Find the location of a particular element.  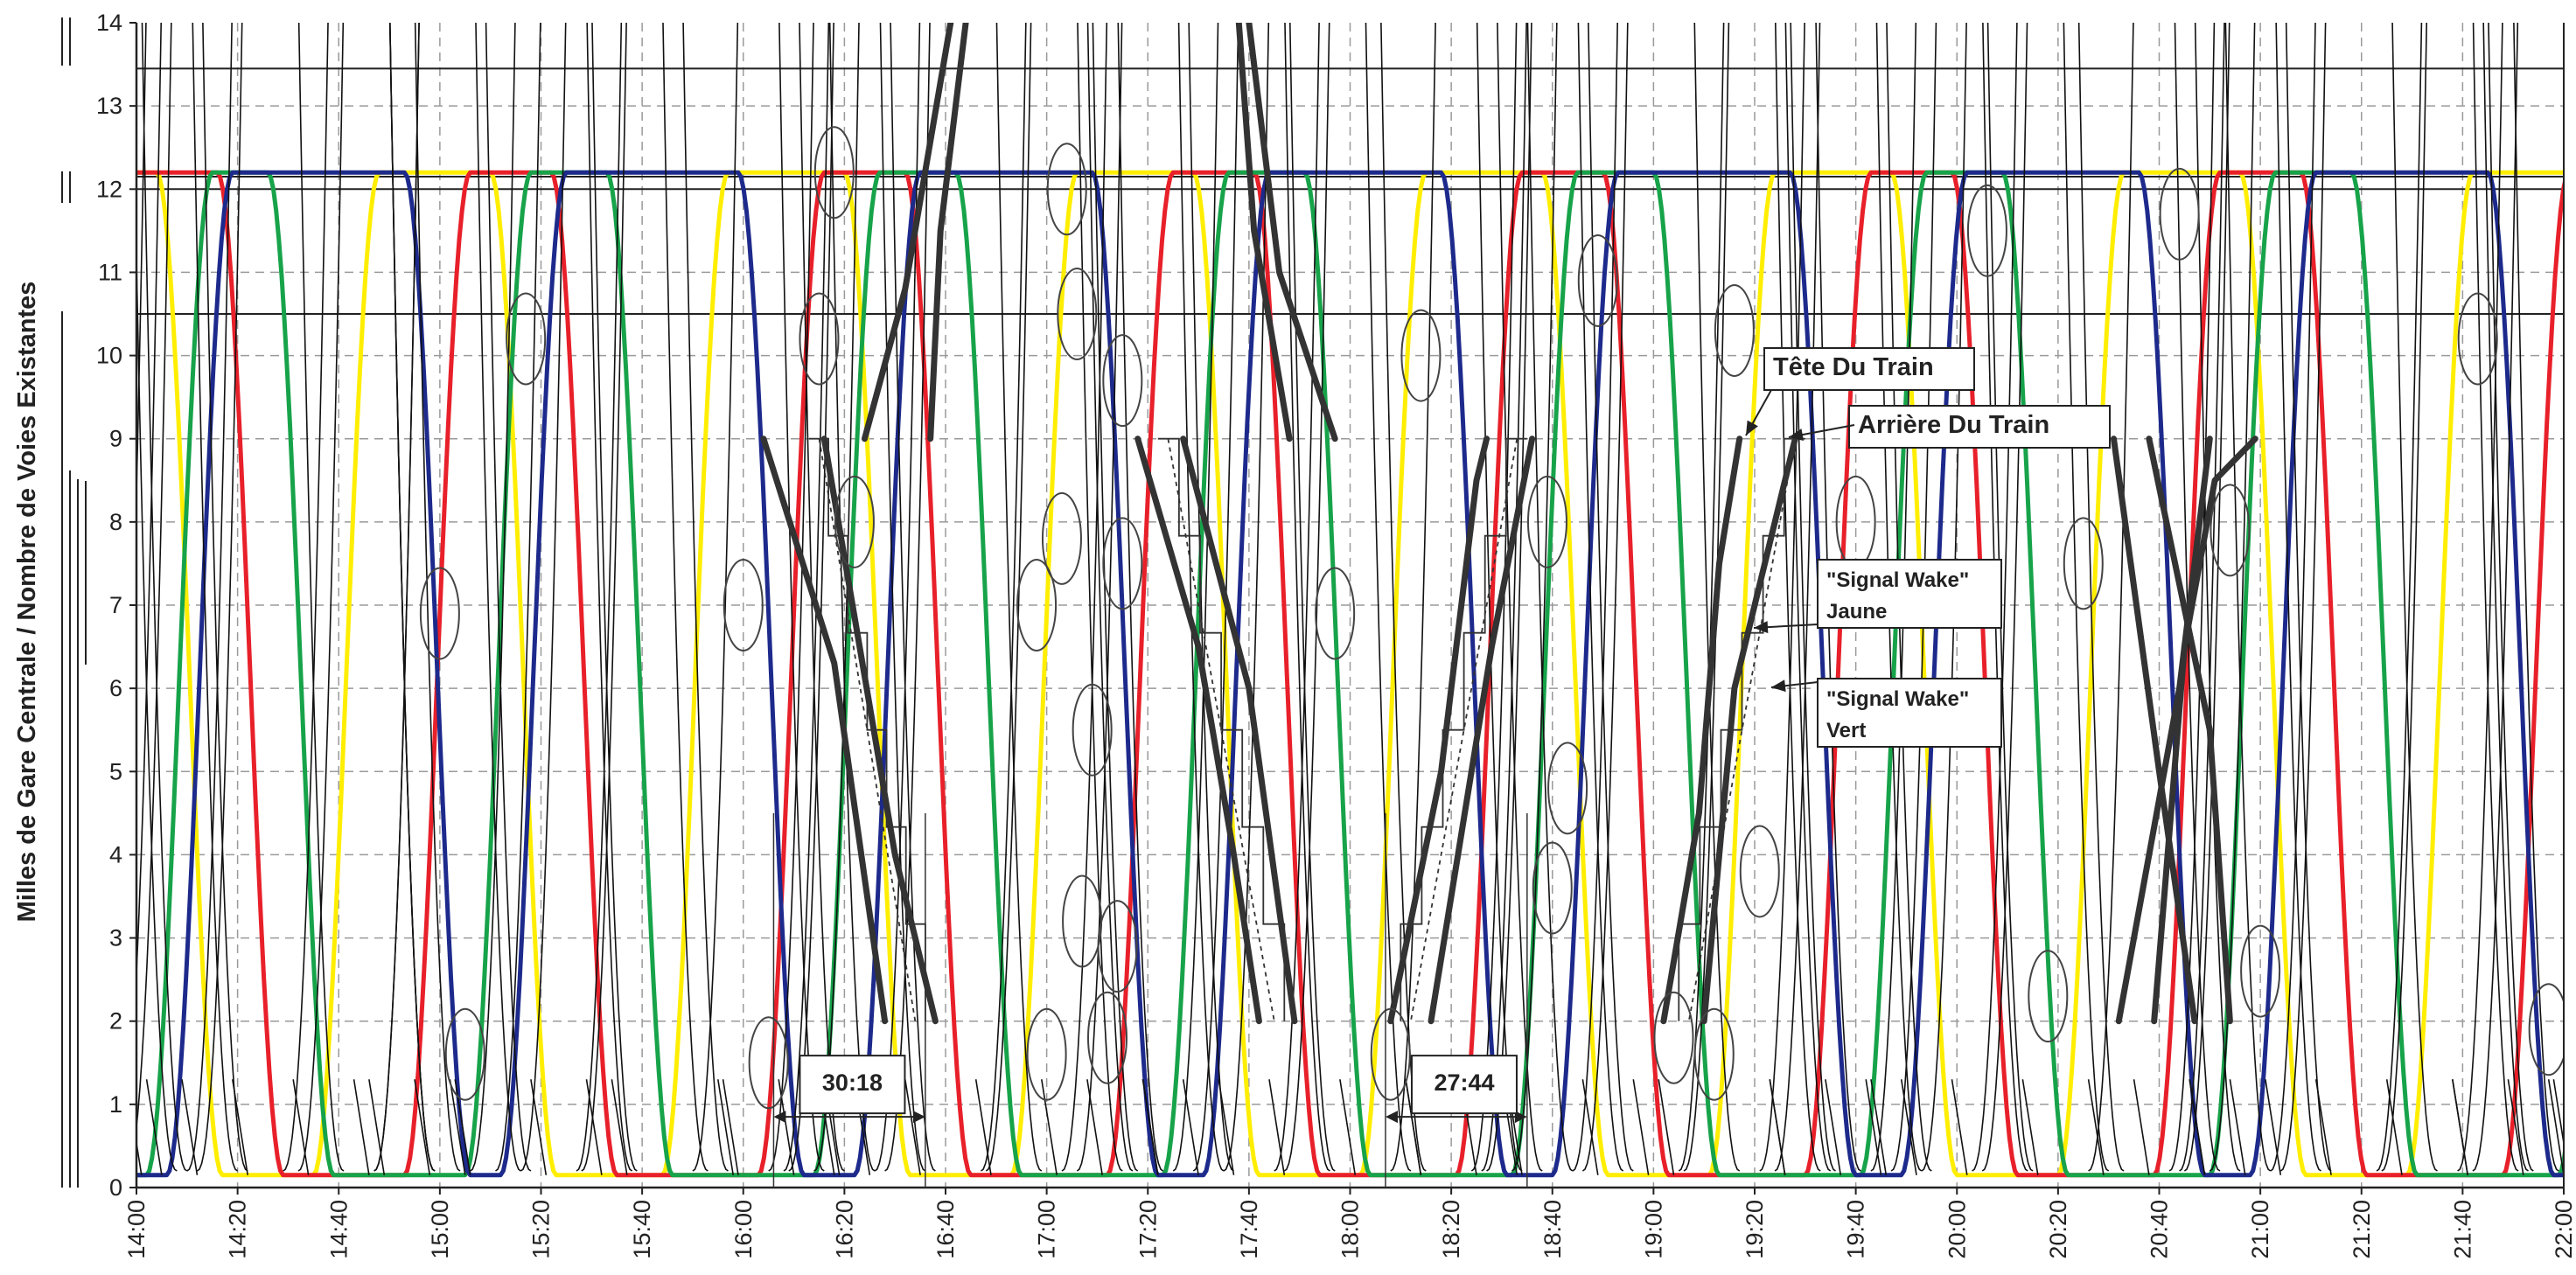

x-tick-label: 21:00 is located at coordinates (2260, 1229).